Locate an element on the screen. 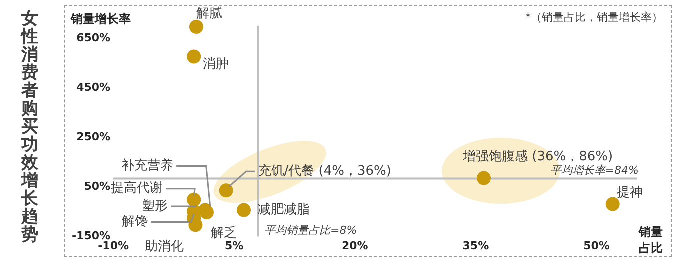 This screenshot has width=682, height=278. x-tick-label: 5% is located at coordinates (234, 245).